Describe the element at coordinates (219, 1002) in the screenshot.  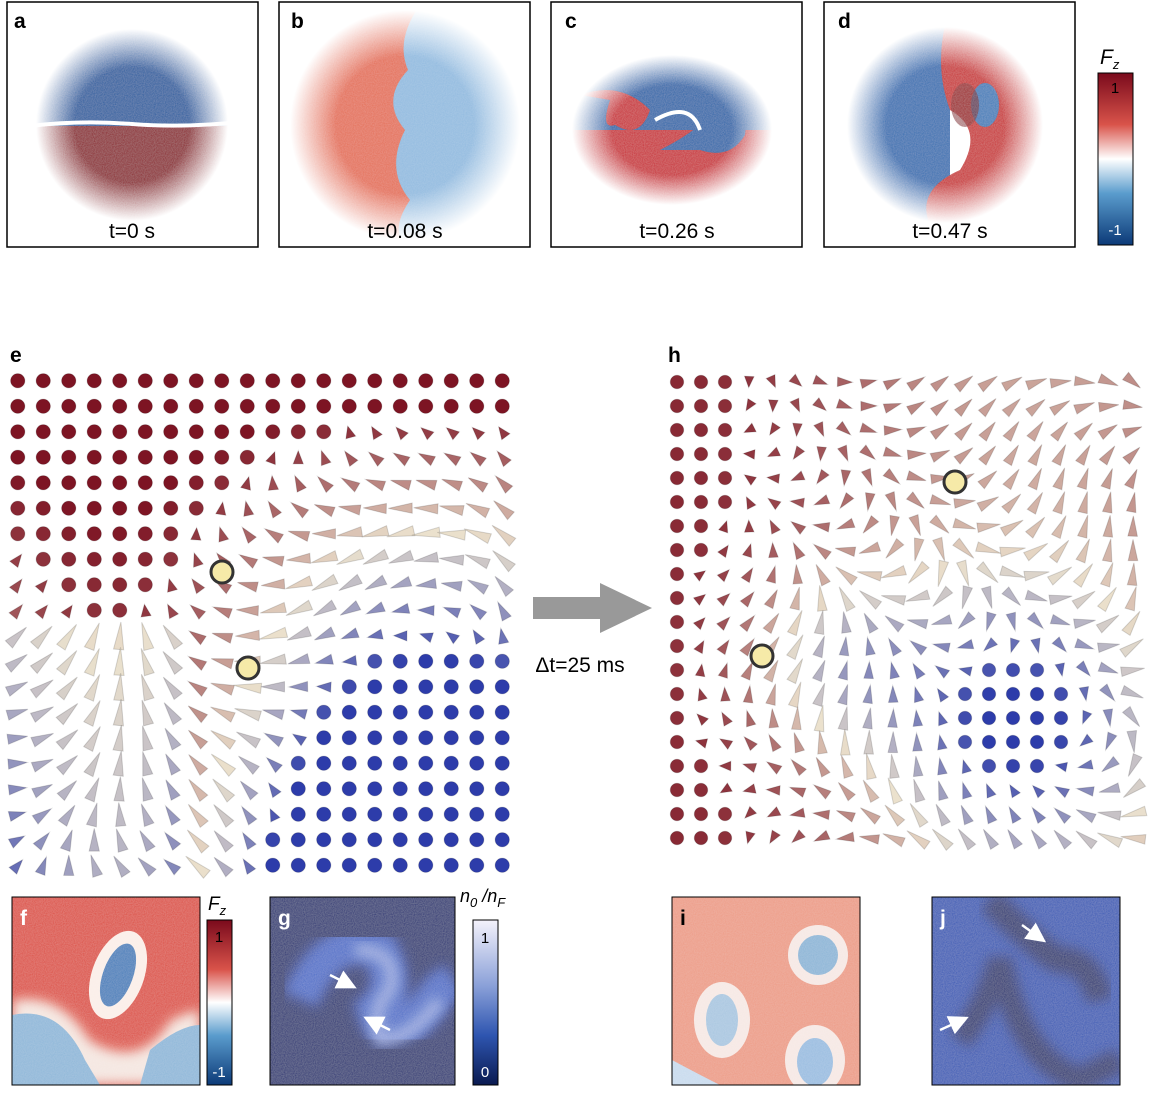
I see `colorbar` at that location.